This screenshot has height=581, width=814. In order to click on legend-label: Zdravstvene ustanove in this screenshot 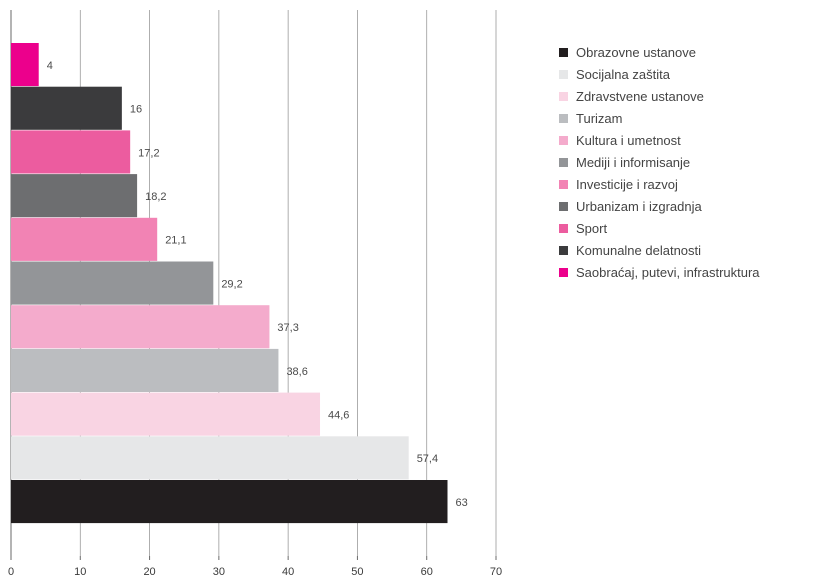, I will do `click(640, 96)`.